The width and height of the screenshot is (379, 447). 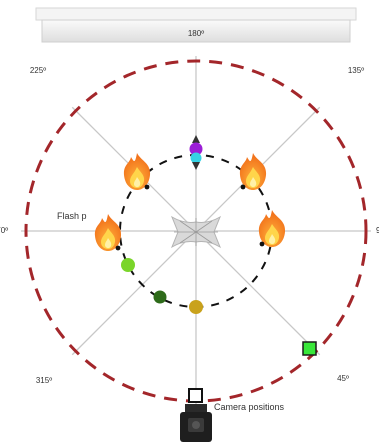 I want to click on camera-marker-white, so click(x=195, y=395).